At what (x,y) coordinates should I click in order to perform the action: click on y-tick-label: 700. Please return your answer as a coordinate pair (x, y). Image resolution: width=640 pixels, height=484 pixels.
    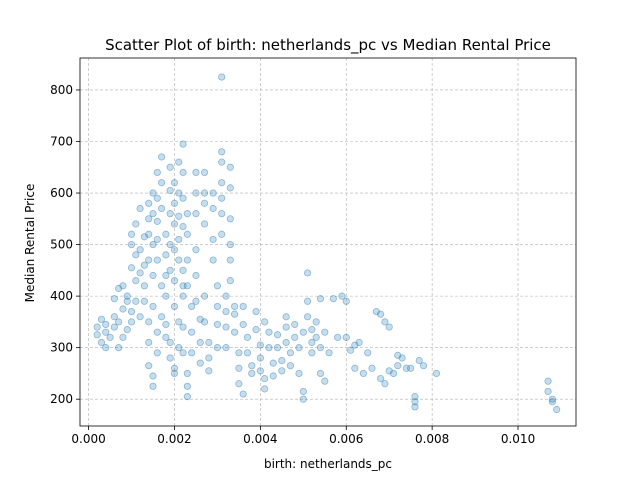
    Looking at the image, I should click on (61, 141).